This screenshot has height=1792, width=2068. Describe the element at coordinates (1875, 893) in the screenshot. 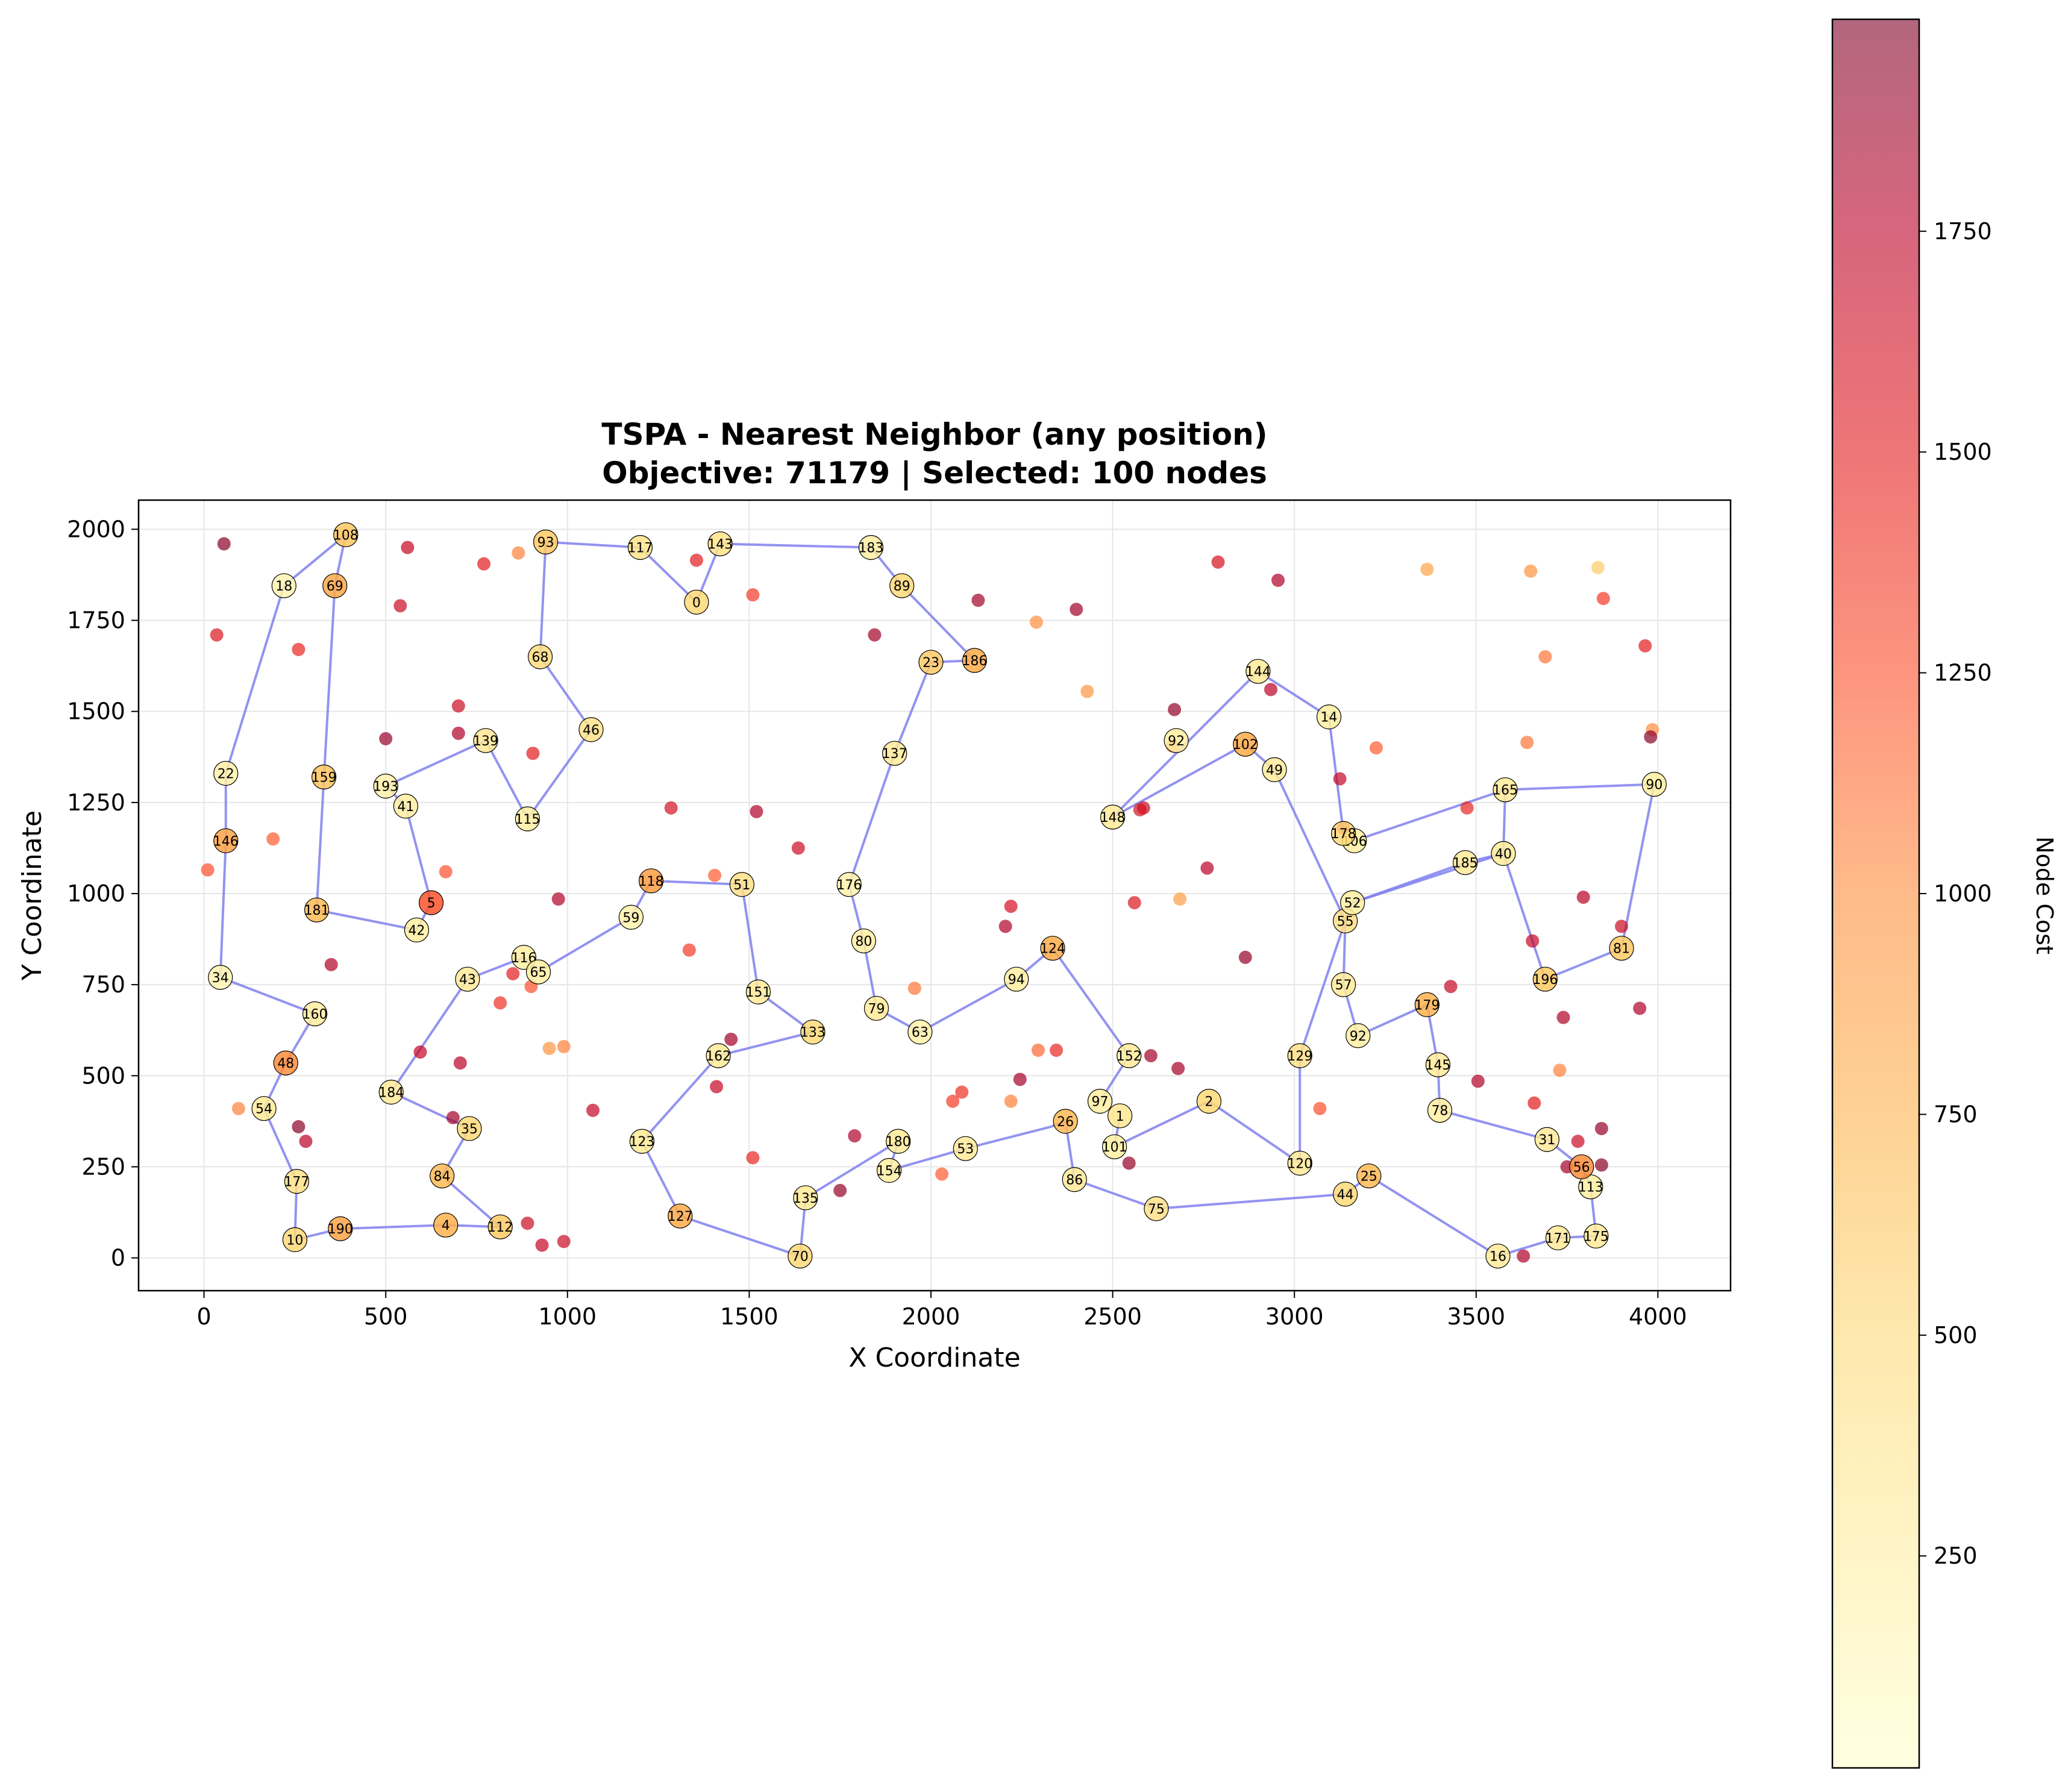

I see `colorbar` at that location.